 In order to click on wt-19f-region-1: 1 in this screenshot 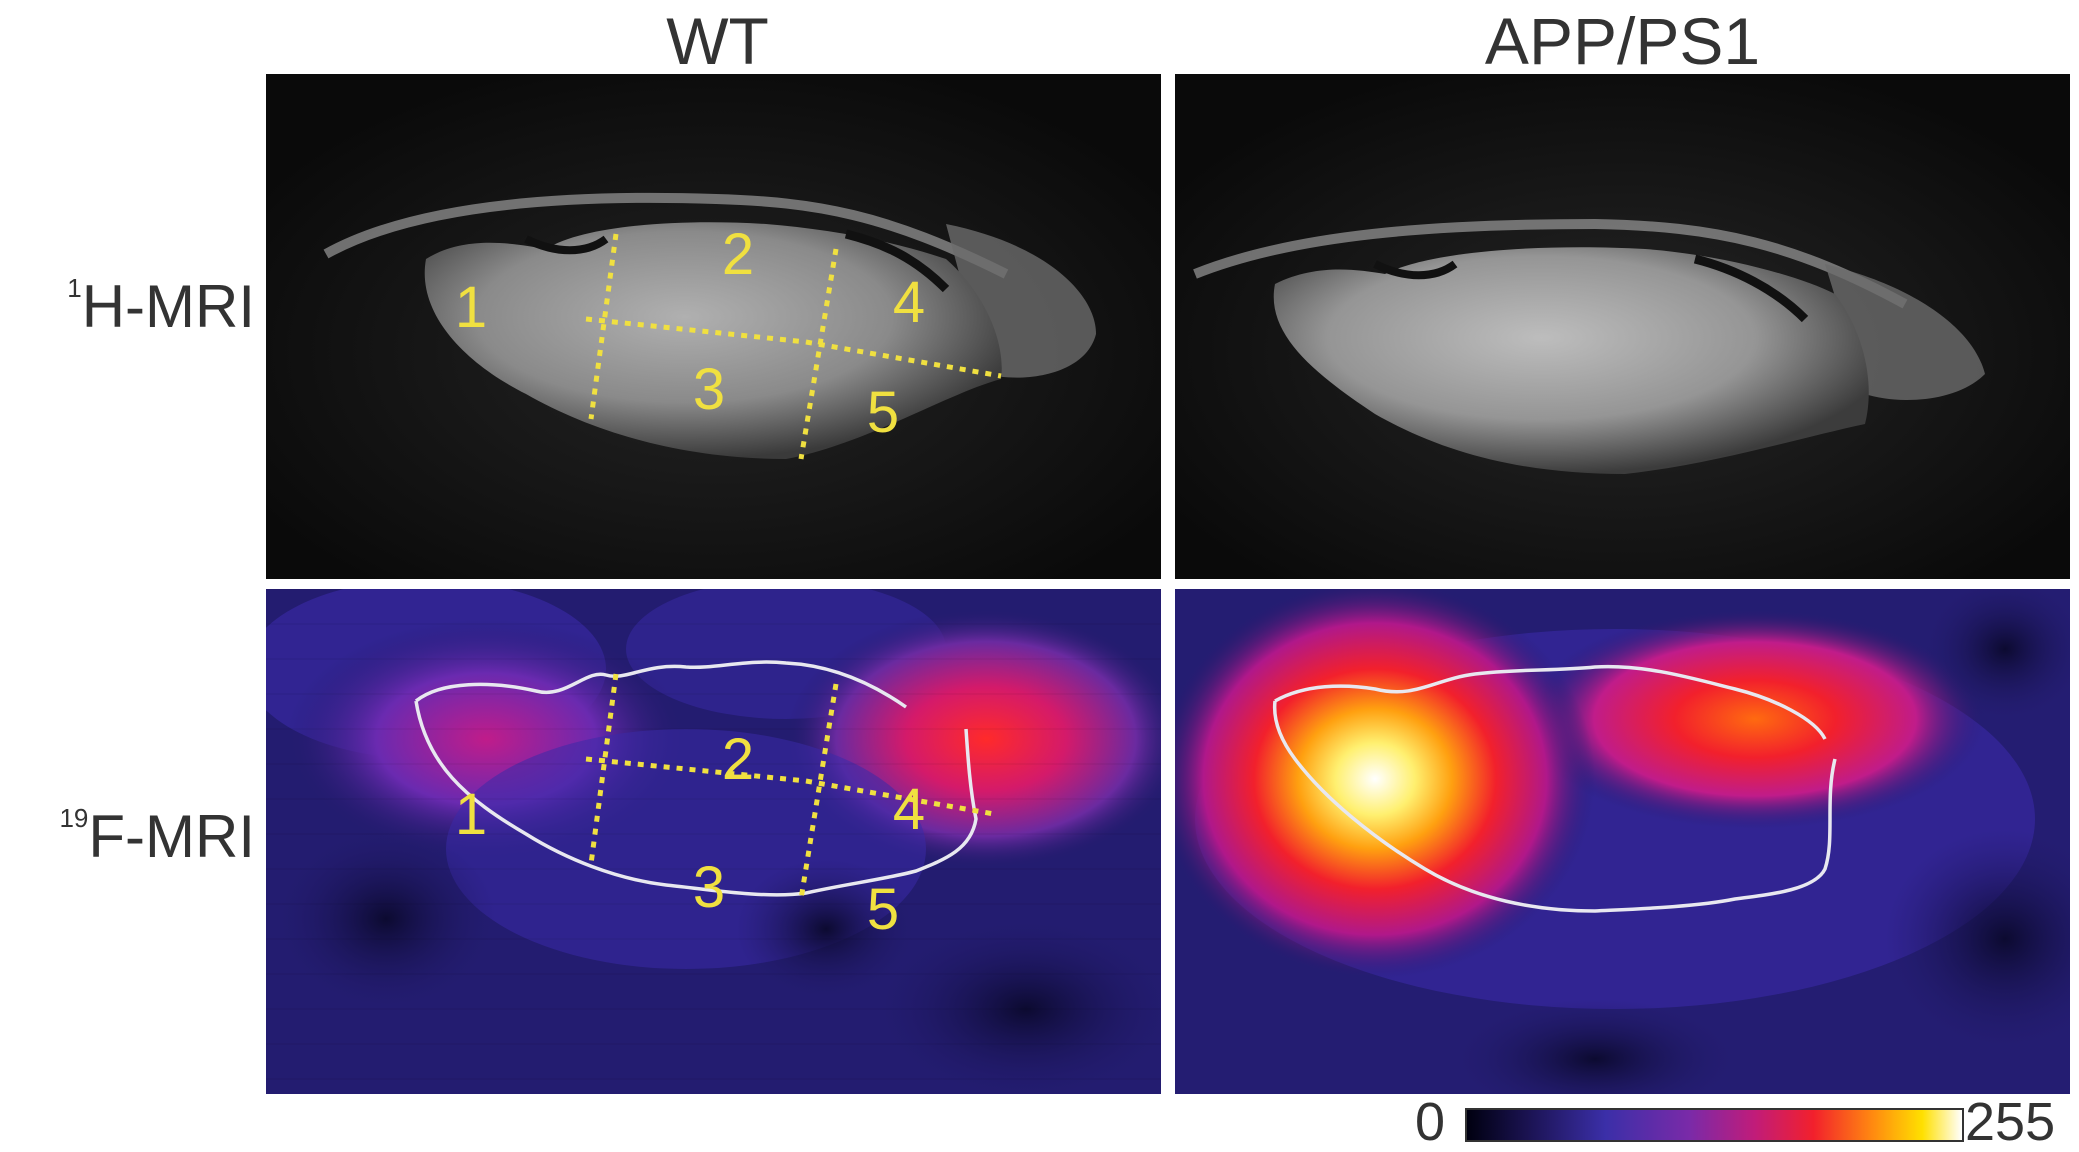, I will do `click(471, 814)`.